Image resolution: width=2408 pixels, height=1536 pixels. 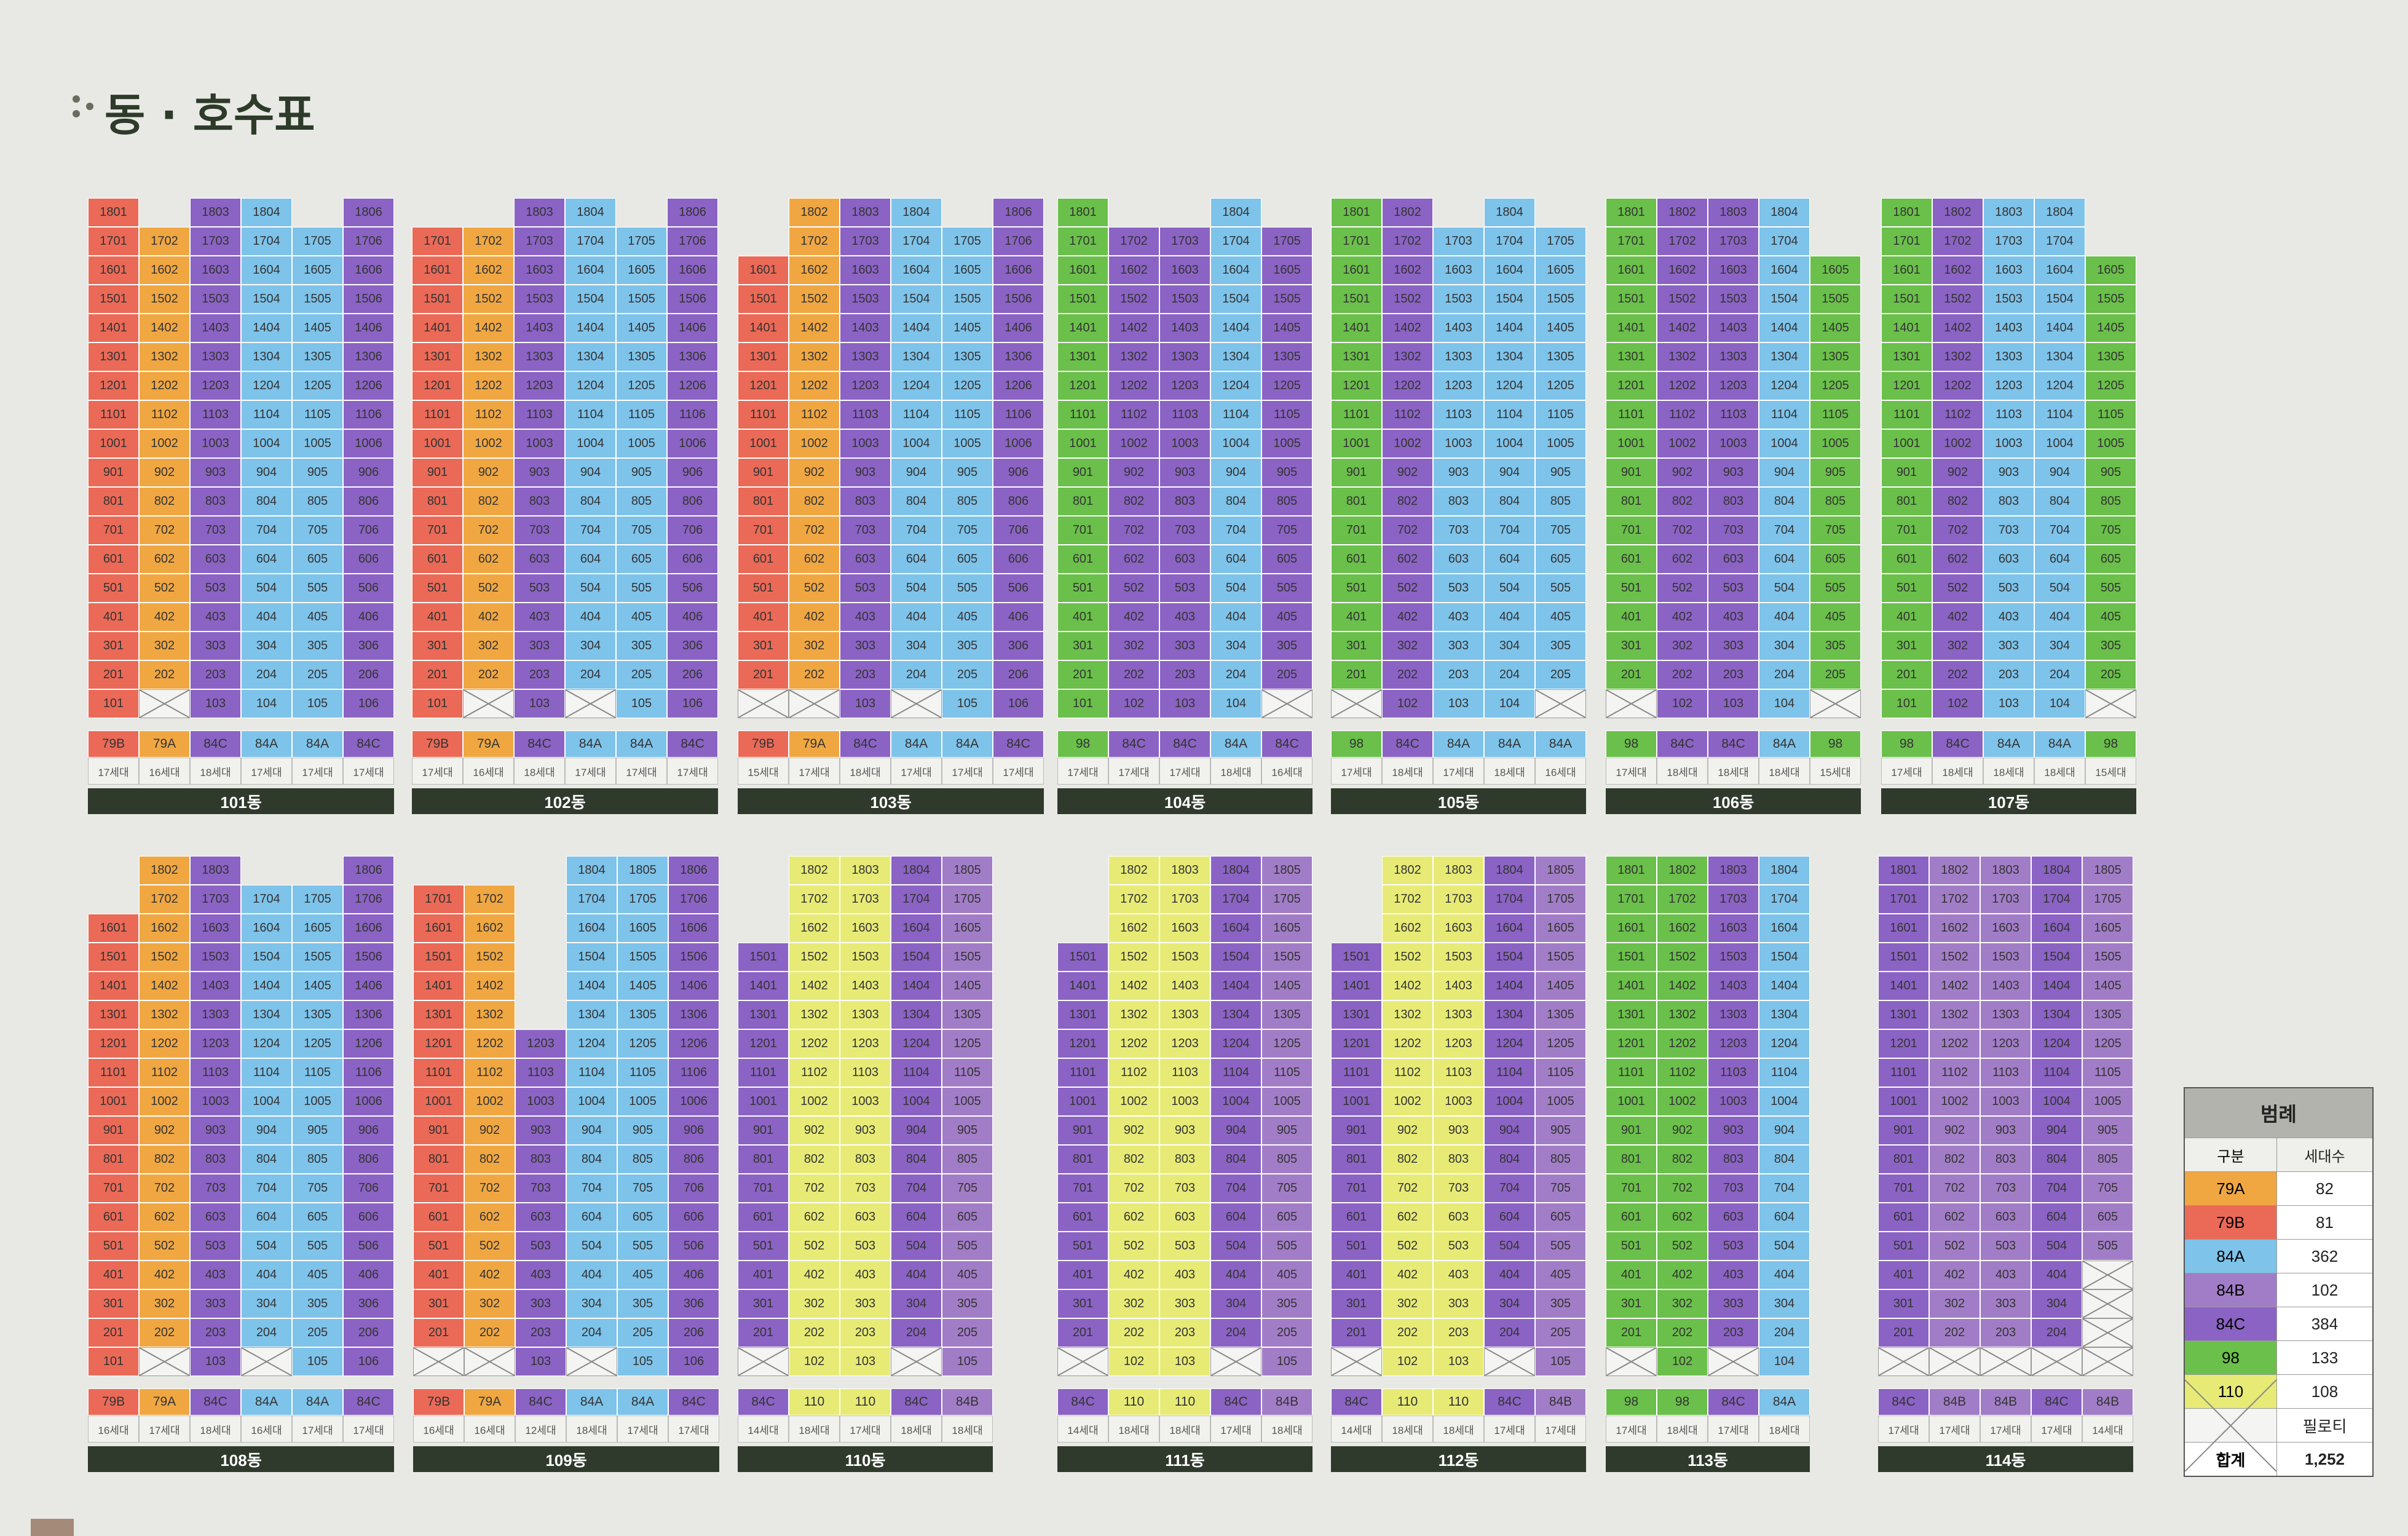 What do you see at coordinates (692, 212) in the screenshot?
I see `unit-cell: 1806` at bounding box center [692, 212].